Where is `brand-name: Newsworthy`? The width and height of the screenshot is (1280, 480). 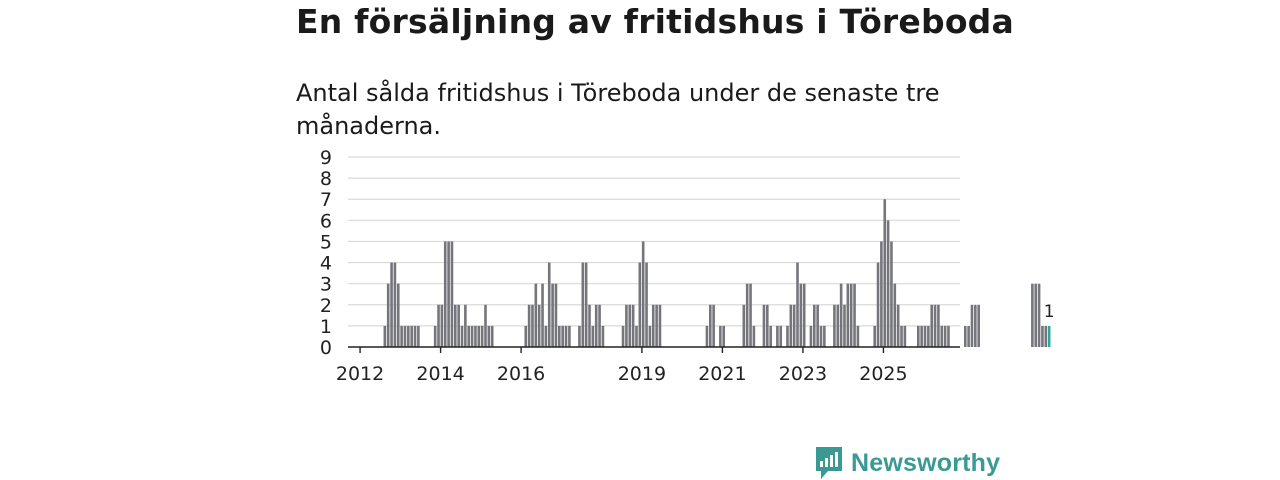
brand-name: Newsworthy is located at coordinates (926, 462).